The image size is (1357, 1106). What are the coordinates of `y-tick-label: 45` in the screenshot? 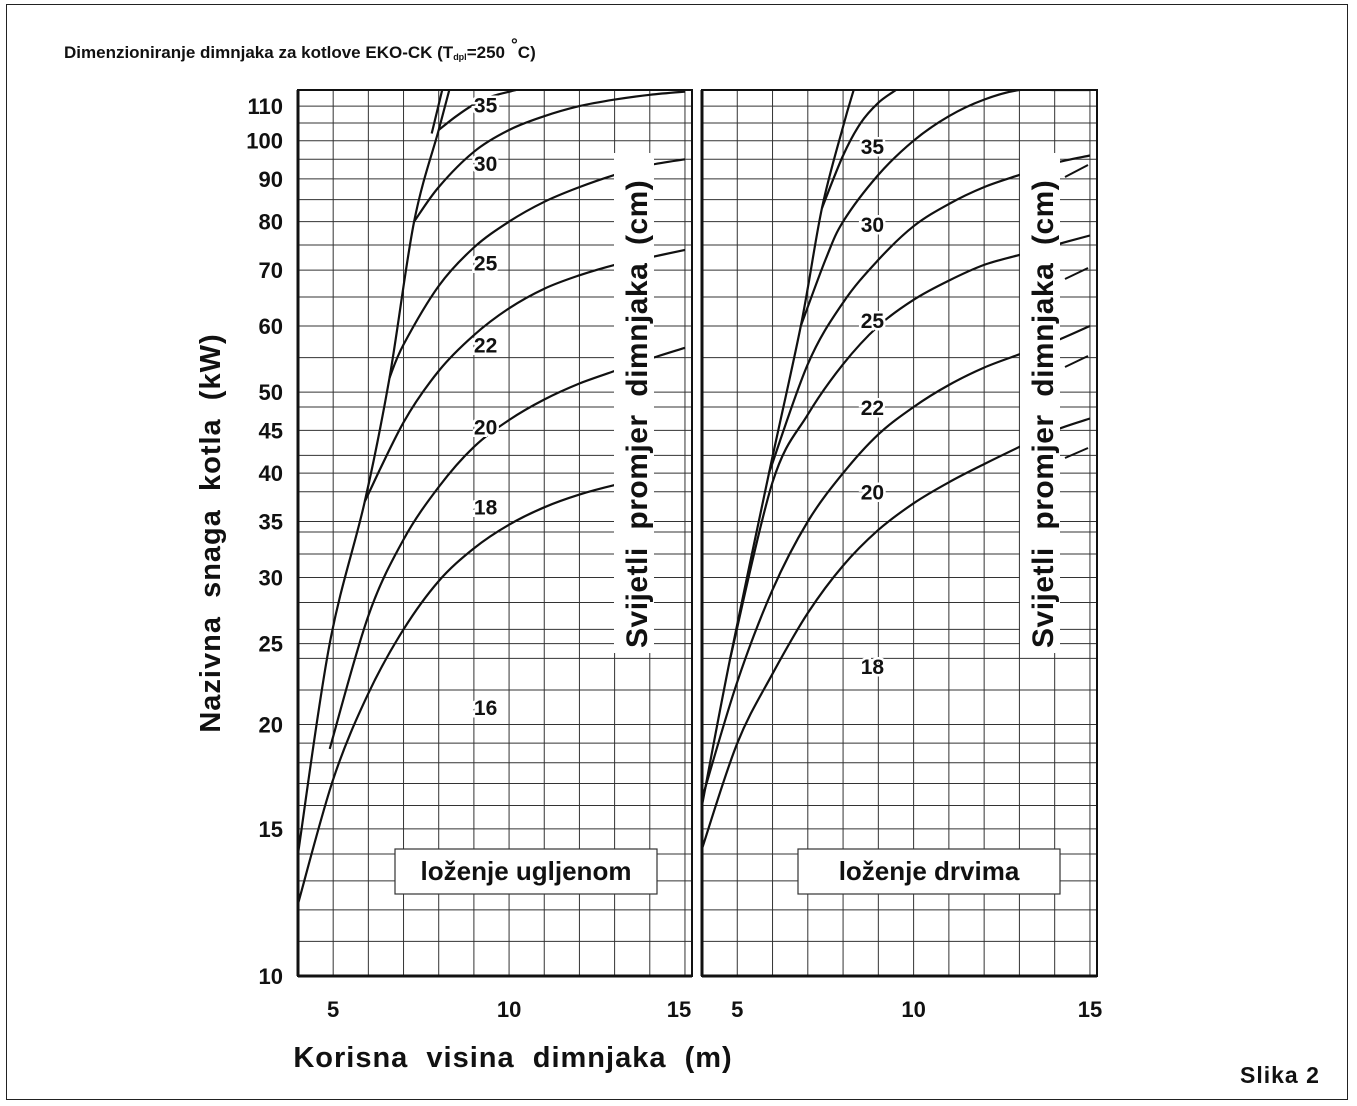 It's located at (271, 430).